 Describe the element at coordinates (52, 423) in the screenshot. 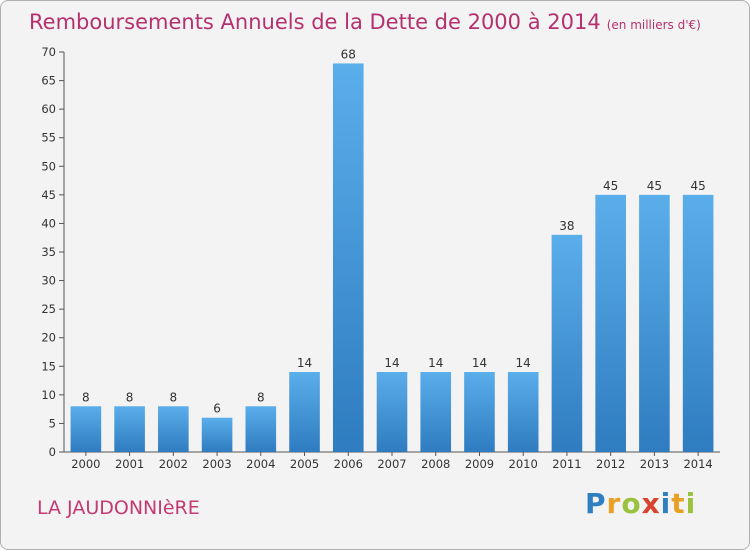

I see `y-tick-label: 5` at that location.